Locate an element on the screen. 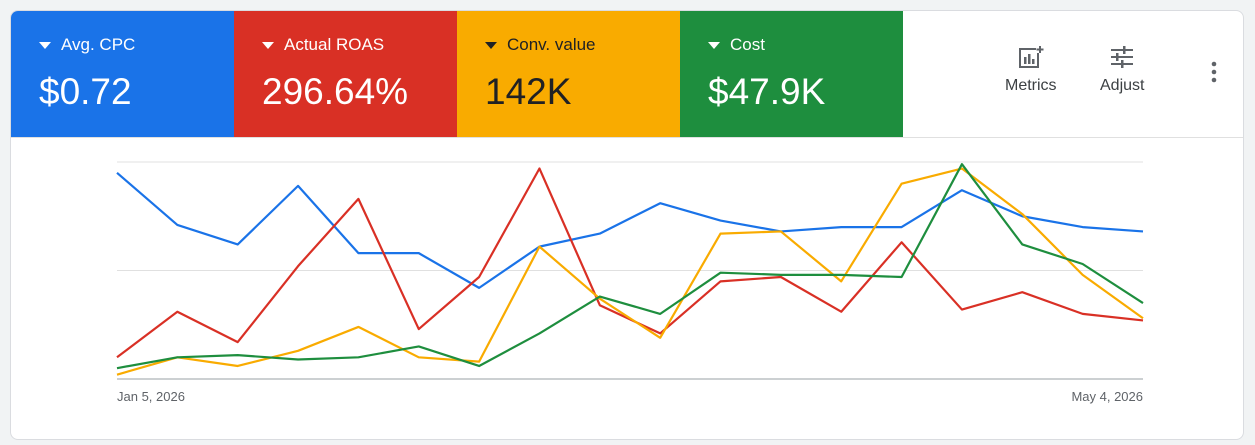  more-vert-icon is located at coordinates (1214, 72).